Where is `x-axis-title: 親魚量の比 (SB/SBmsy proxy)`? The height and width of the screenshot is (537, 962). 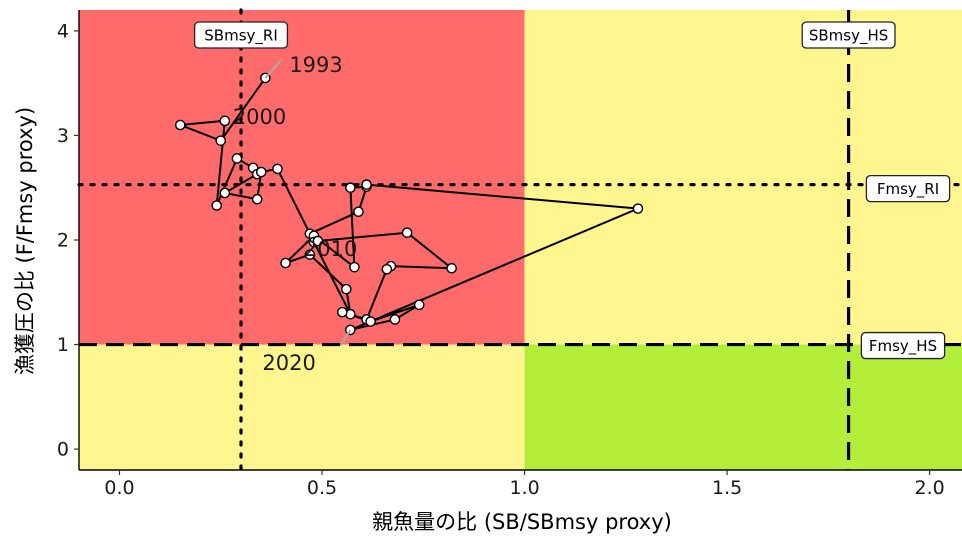
x-axis-title: 親魚量の比 (SB/SBmsy proxy) is located at coordinates (522, 522).